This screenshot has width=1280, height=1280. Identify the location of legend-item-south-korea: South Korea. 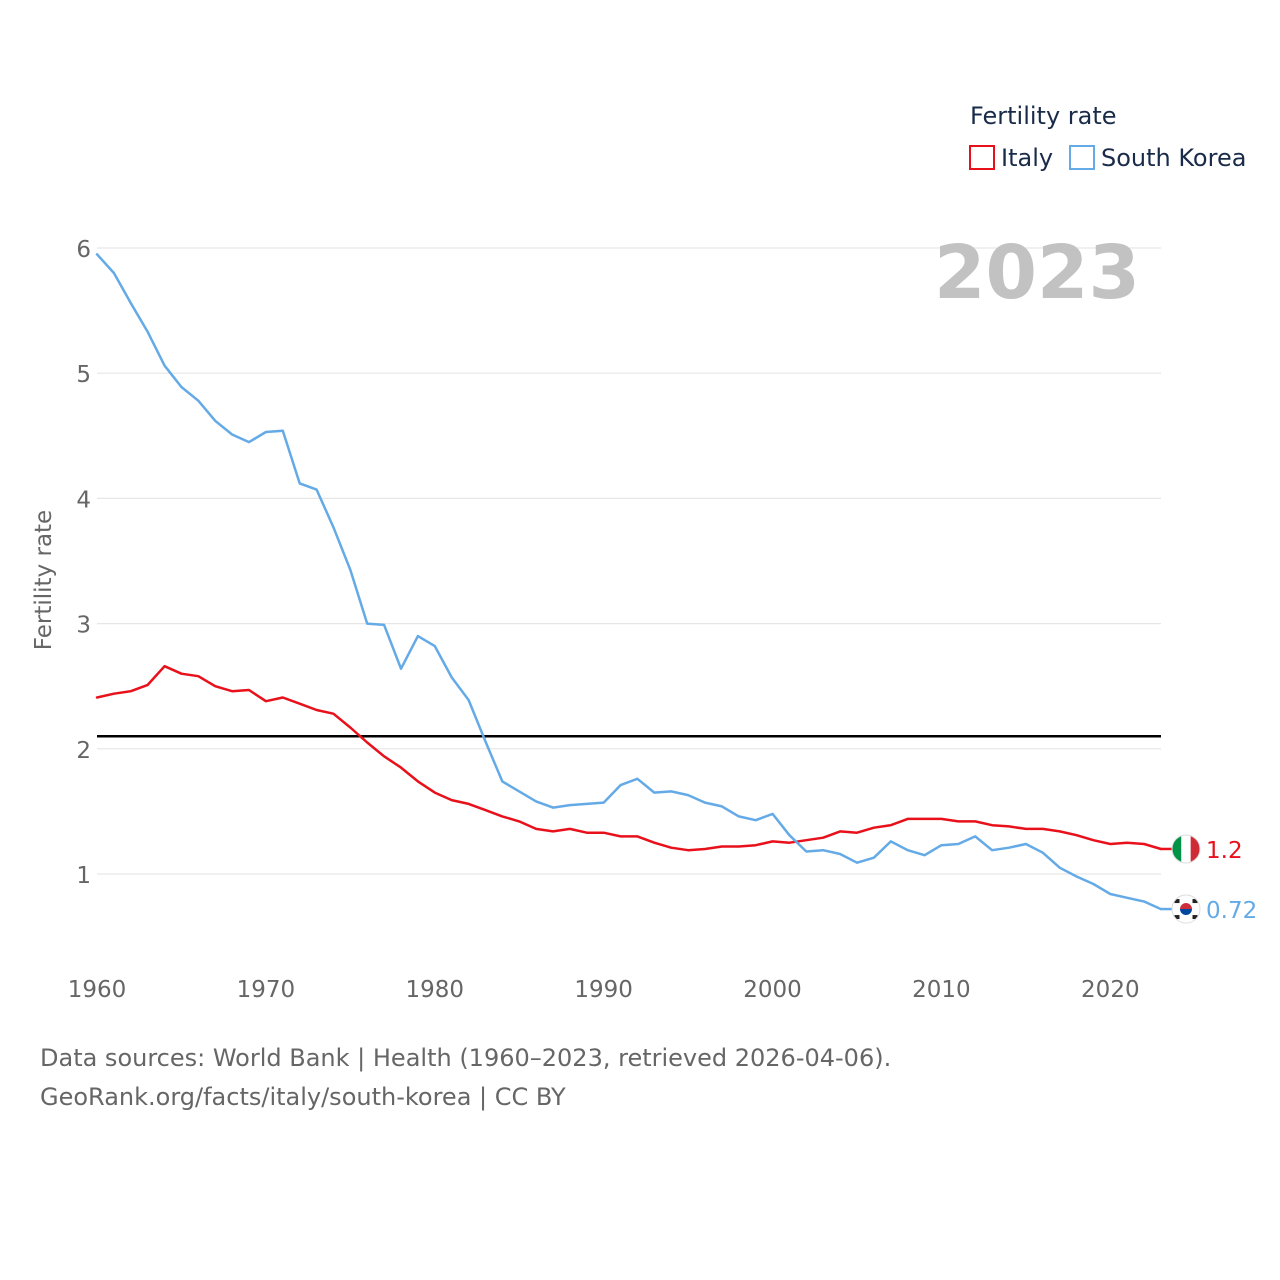
(1157, 158).